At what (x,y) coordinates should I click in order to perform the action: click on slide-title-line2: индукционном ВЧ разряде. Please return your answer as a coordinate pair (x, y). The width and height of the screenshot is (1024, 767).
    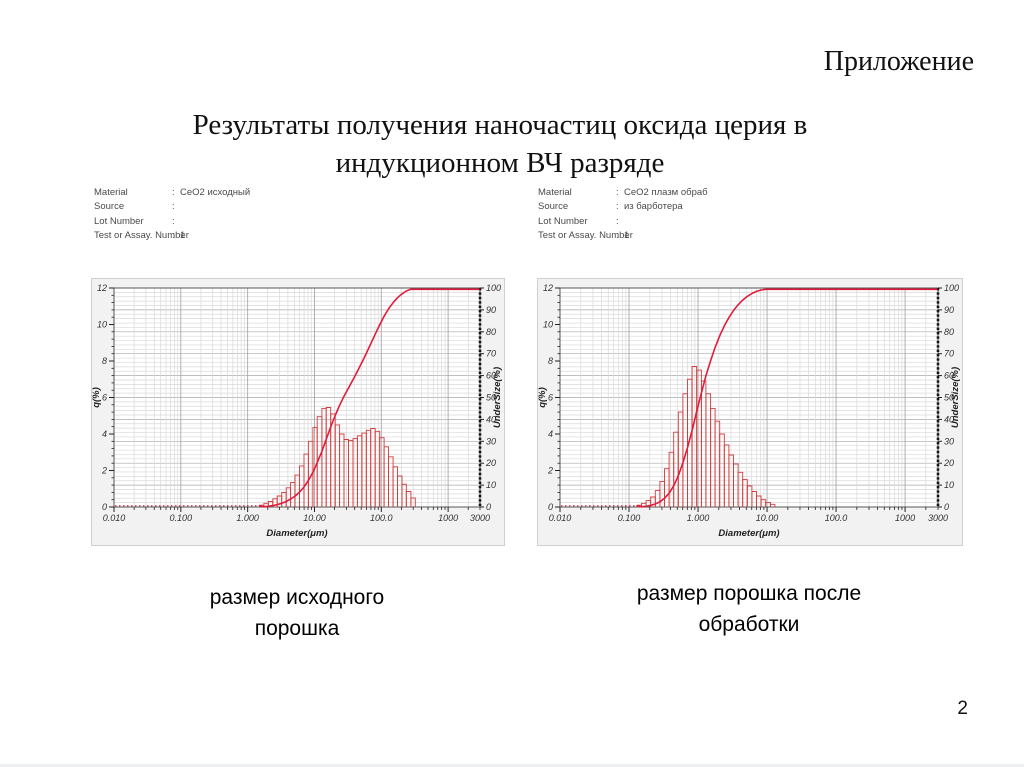
    Looking at the image, I should click on (500, 163).